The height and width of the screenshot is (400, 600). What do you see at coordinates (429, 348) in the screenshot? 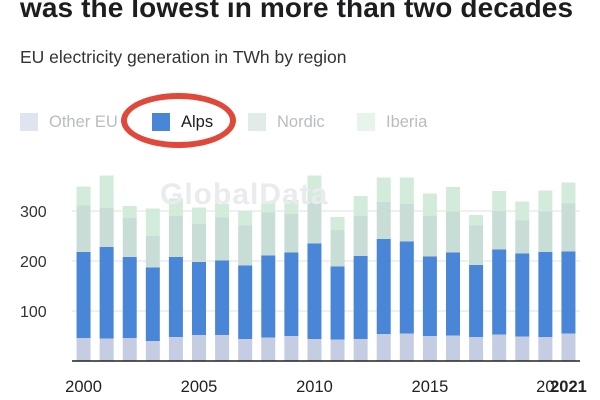
I see `bar-other-eu-2015` at bounding box center [429, 348].